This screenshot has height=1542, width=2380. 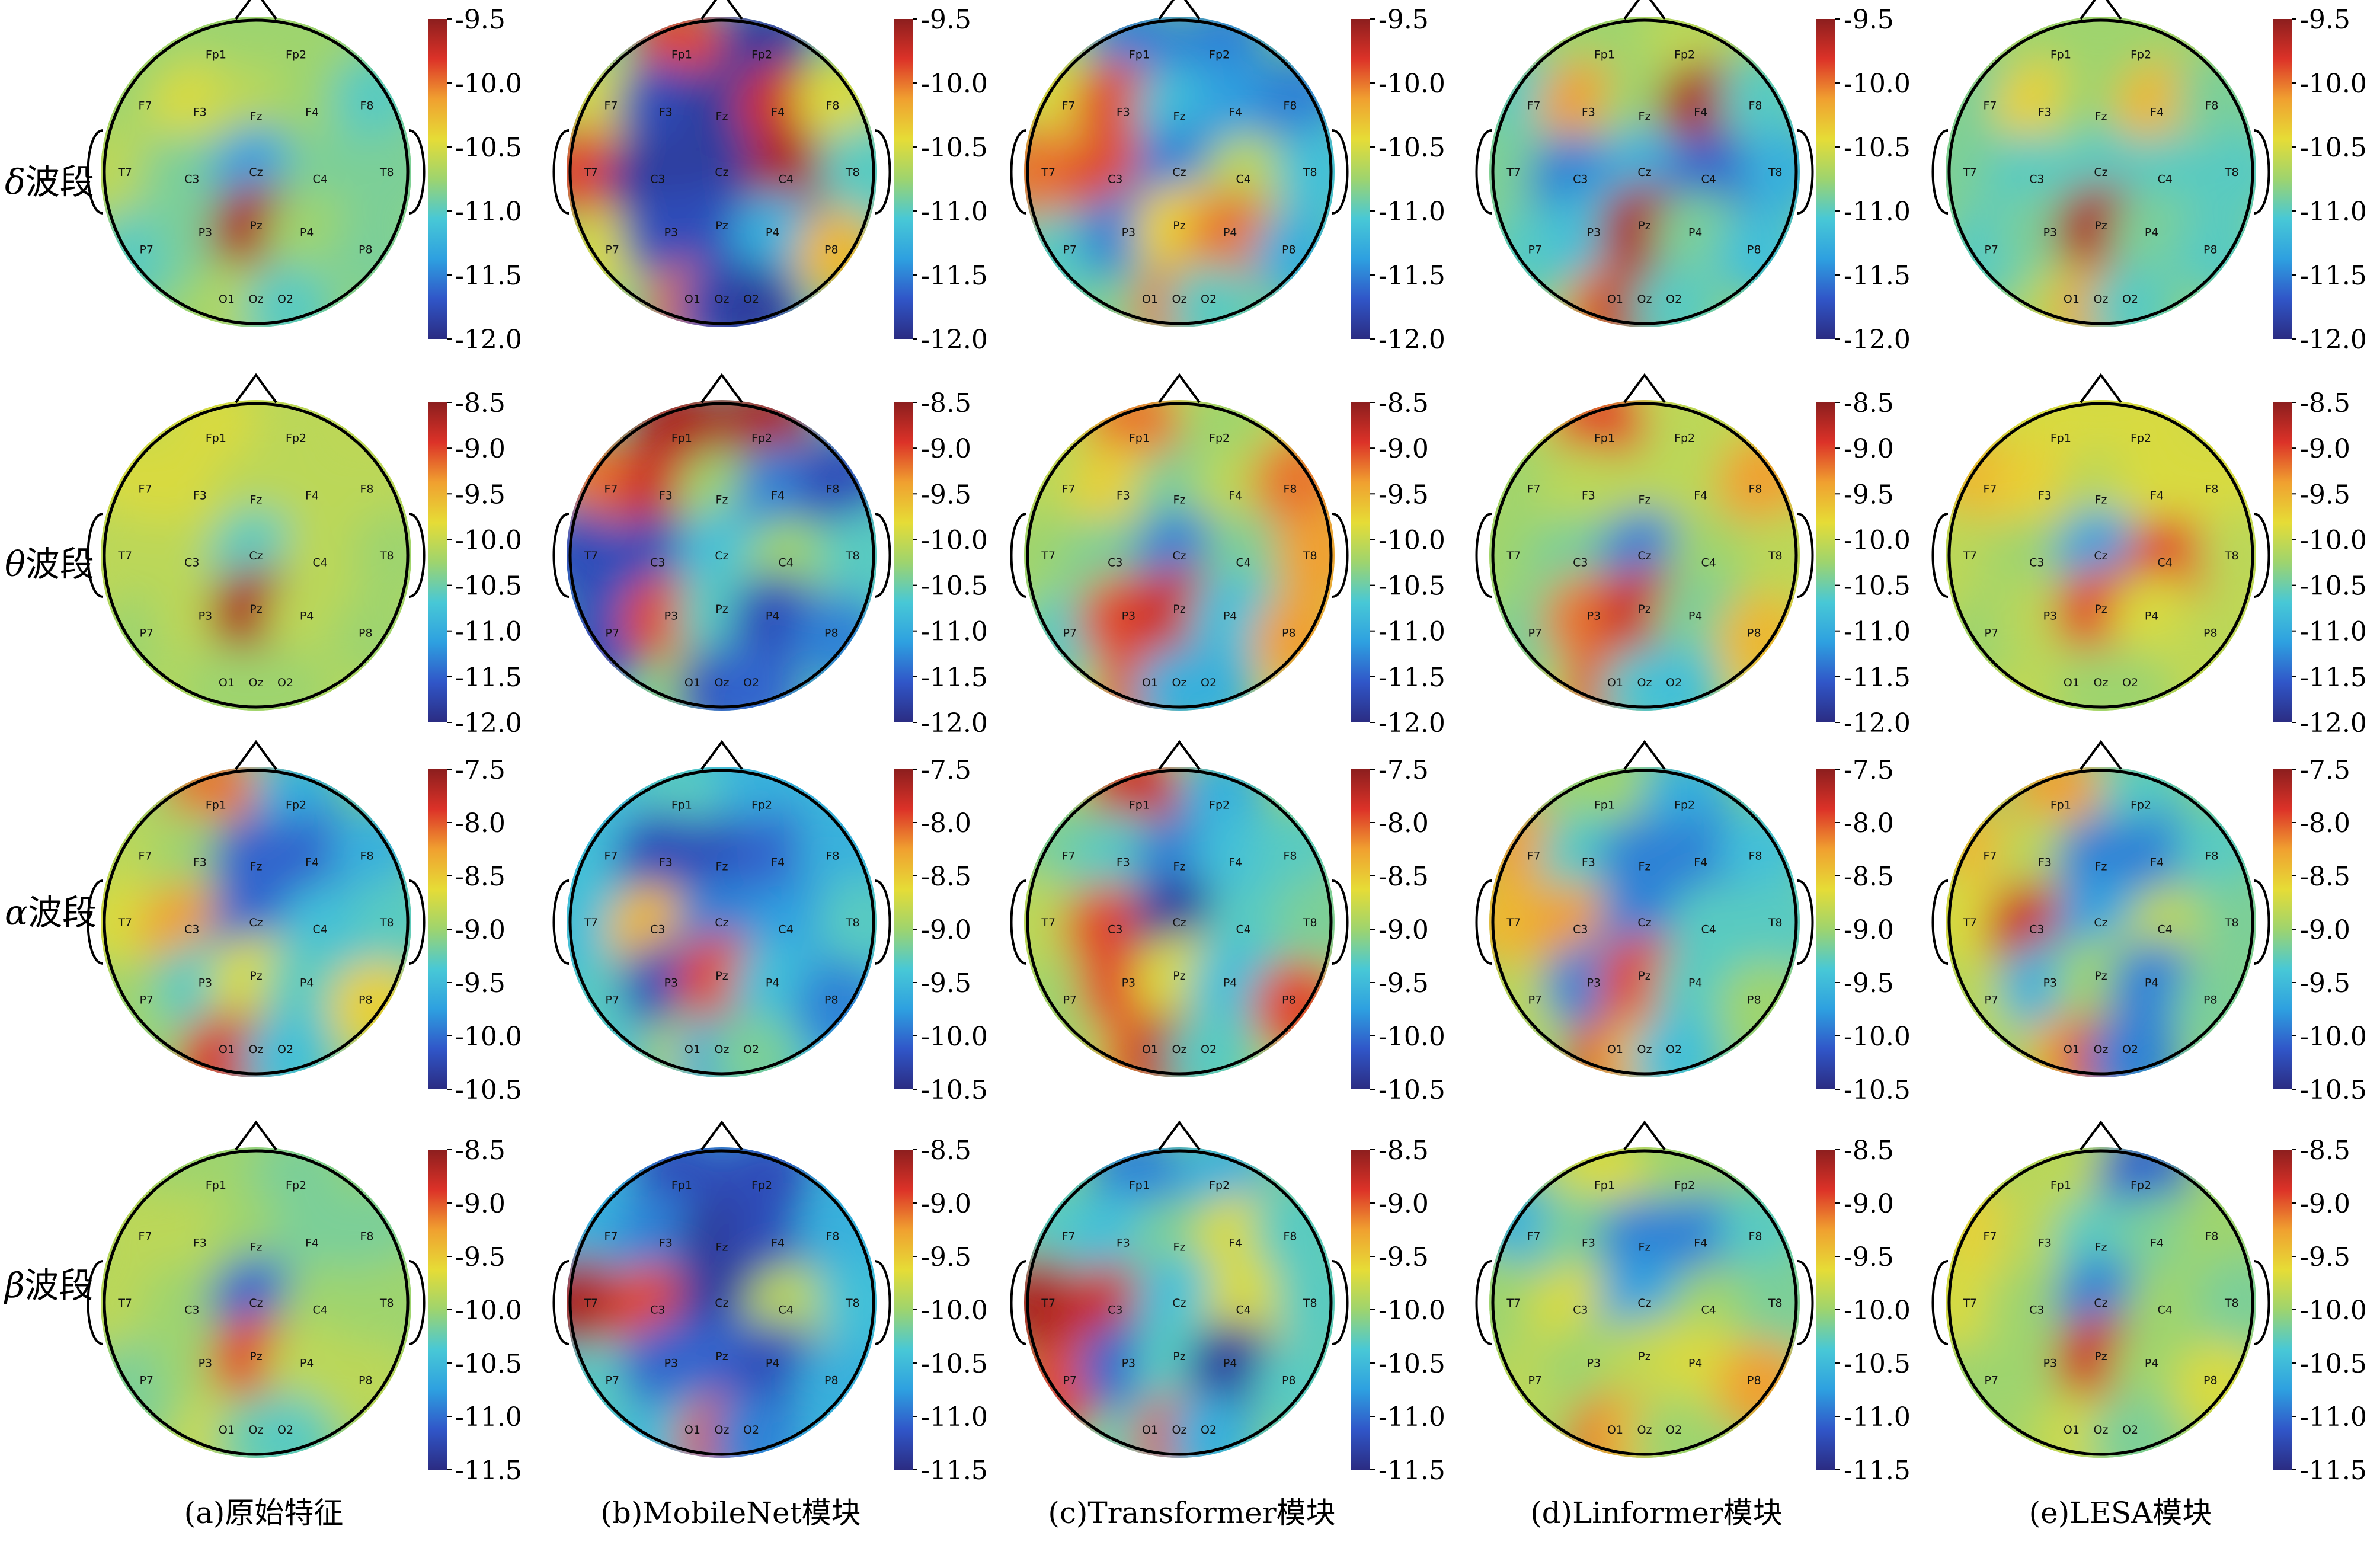 What do you see at coordinates (1869, 1204) in the screenshot?
I see `colorbar-tick-label: -9.0` at bounding box center [1869, 1204].